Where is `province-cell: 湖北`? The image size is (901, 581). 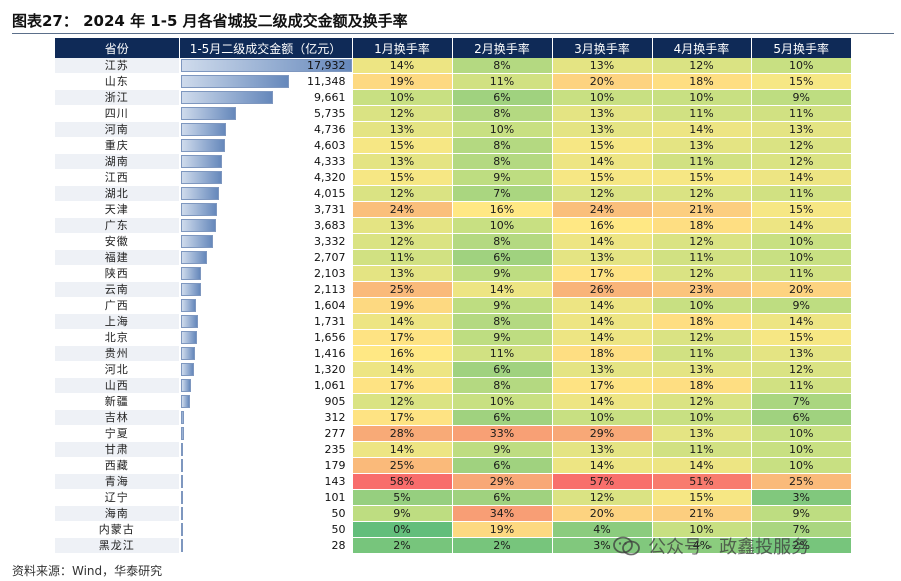
province-cell: 湖北 is located at coordinates (117, 193).